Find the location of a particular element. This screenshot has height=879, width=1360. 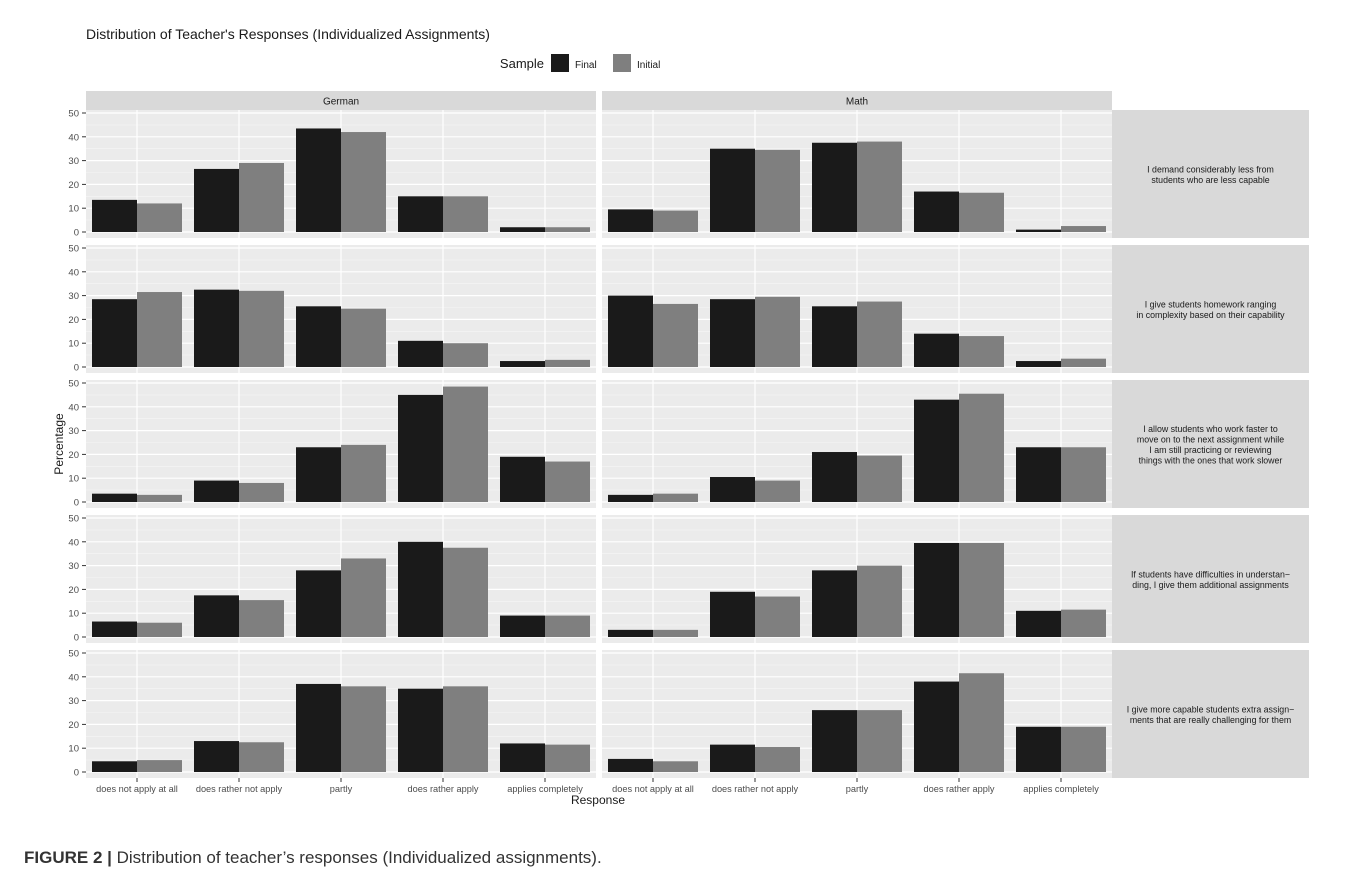

bar-initial-math-r3-c0 is located at coordinates (675, 633).